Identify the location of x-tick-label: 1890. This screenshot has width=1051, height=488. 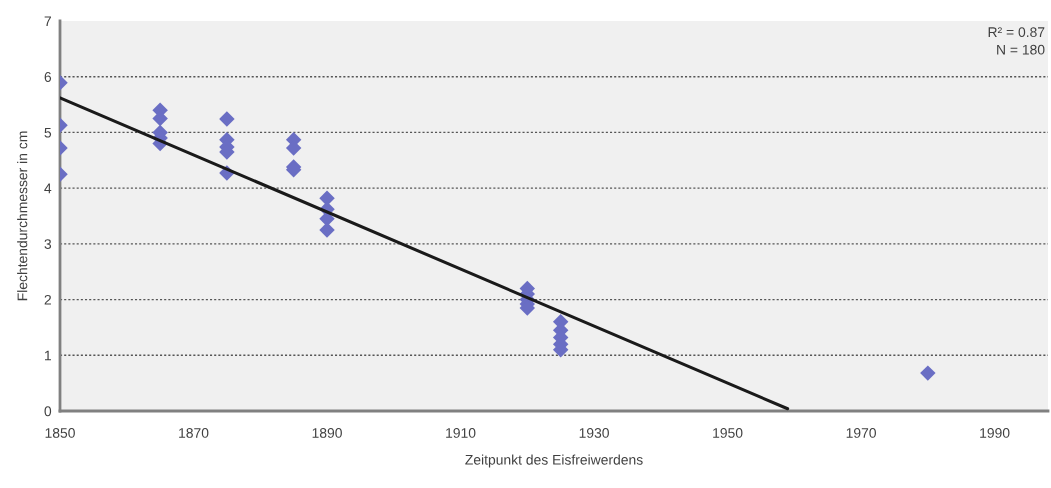
(327, 433).